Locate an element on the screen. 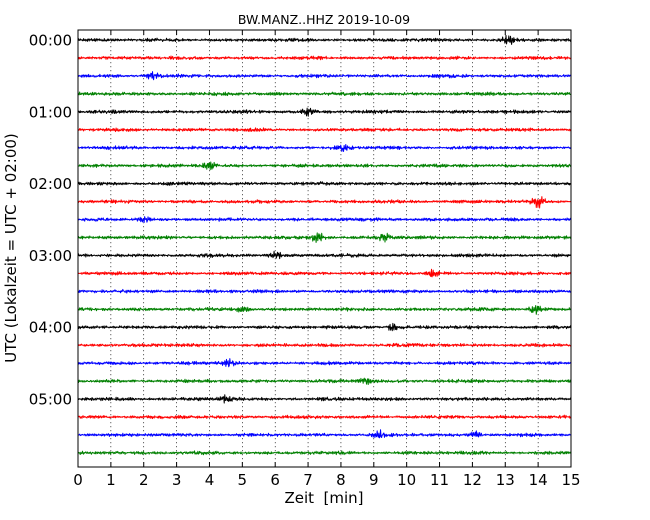  x-tick-label: 9 is located at coordinates (374, 480).